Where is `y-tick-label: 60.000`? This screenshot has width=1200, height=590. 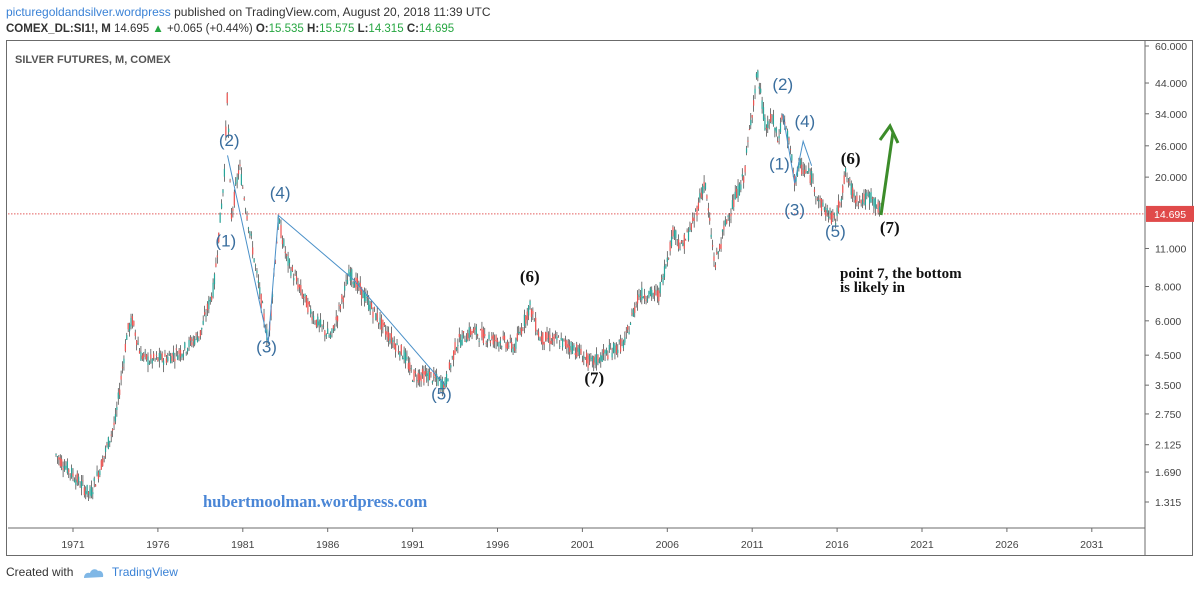 y-tick-label: 60.000 is located at coordinates (1171, 47).